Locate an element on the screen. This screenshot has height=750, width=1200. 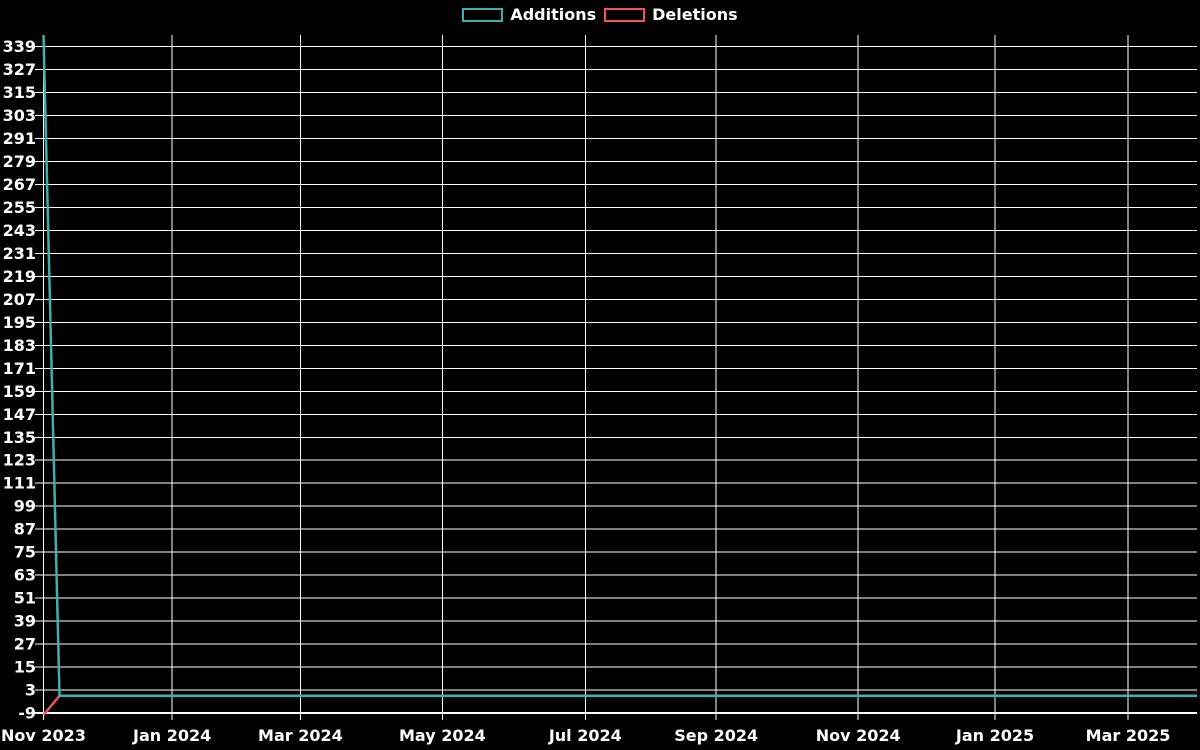
svg-text: Sep 2024 is located at coordinates (716, 735).